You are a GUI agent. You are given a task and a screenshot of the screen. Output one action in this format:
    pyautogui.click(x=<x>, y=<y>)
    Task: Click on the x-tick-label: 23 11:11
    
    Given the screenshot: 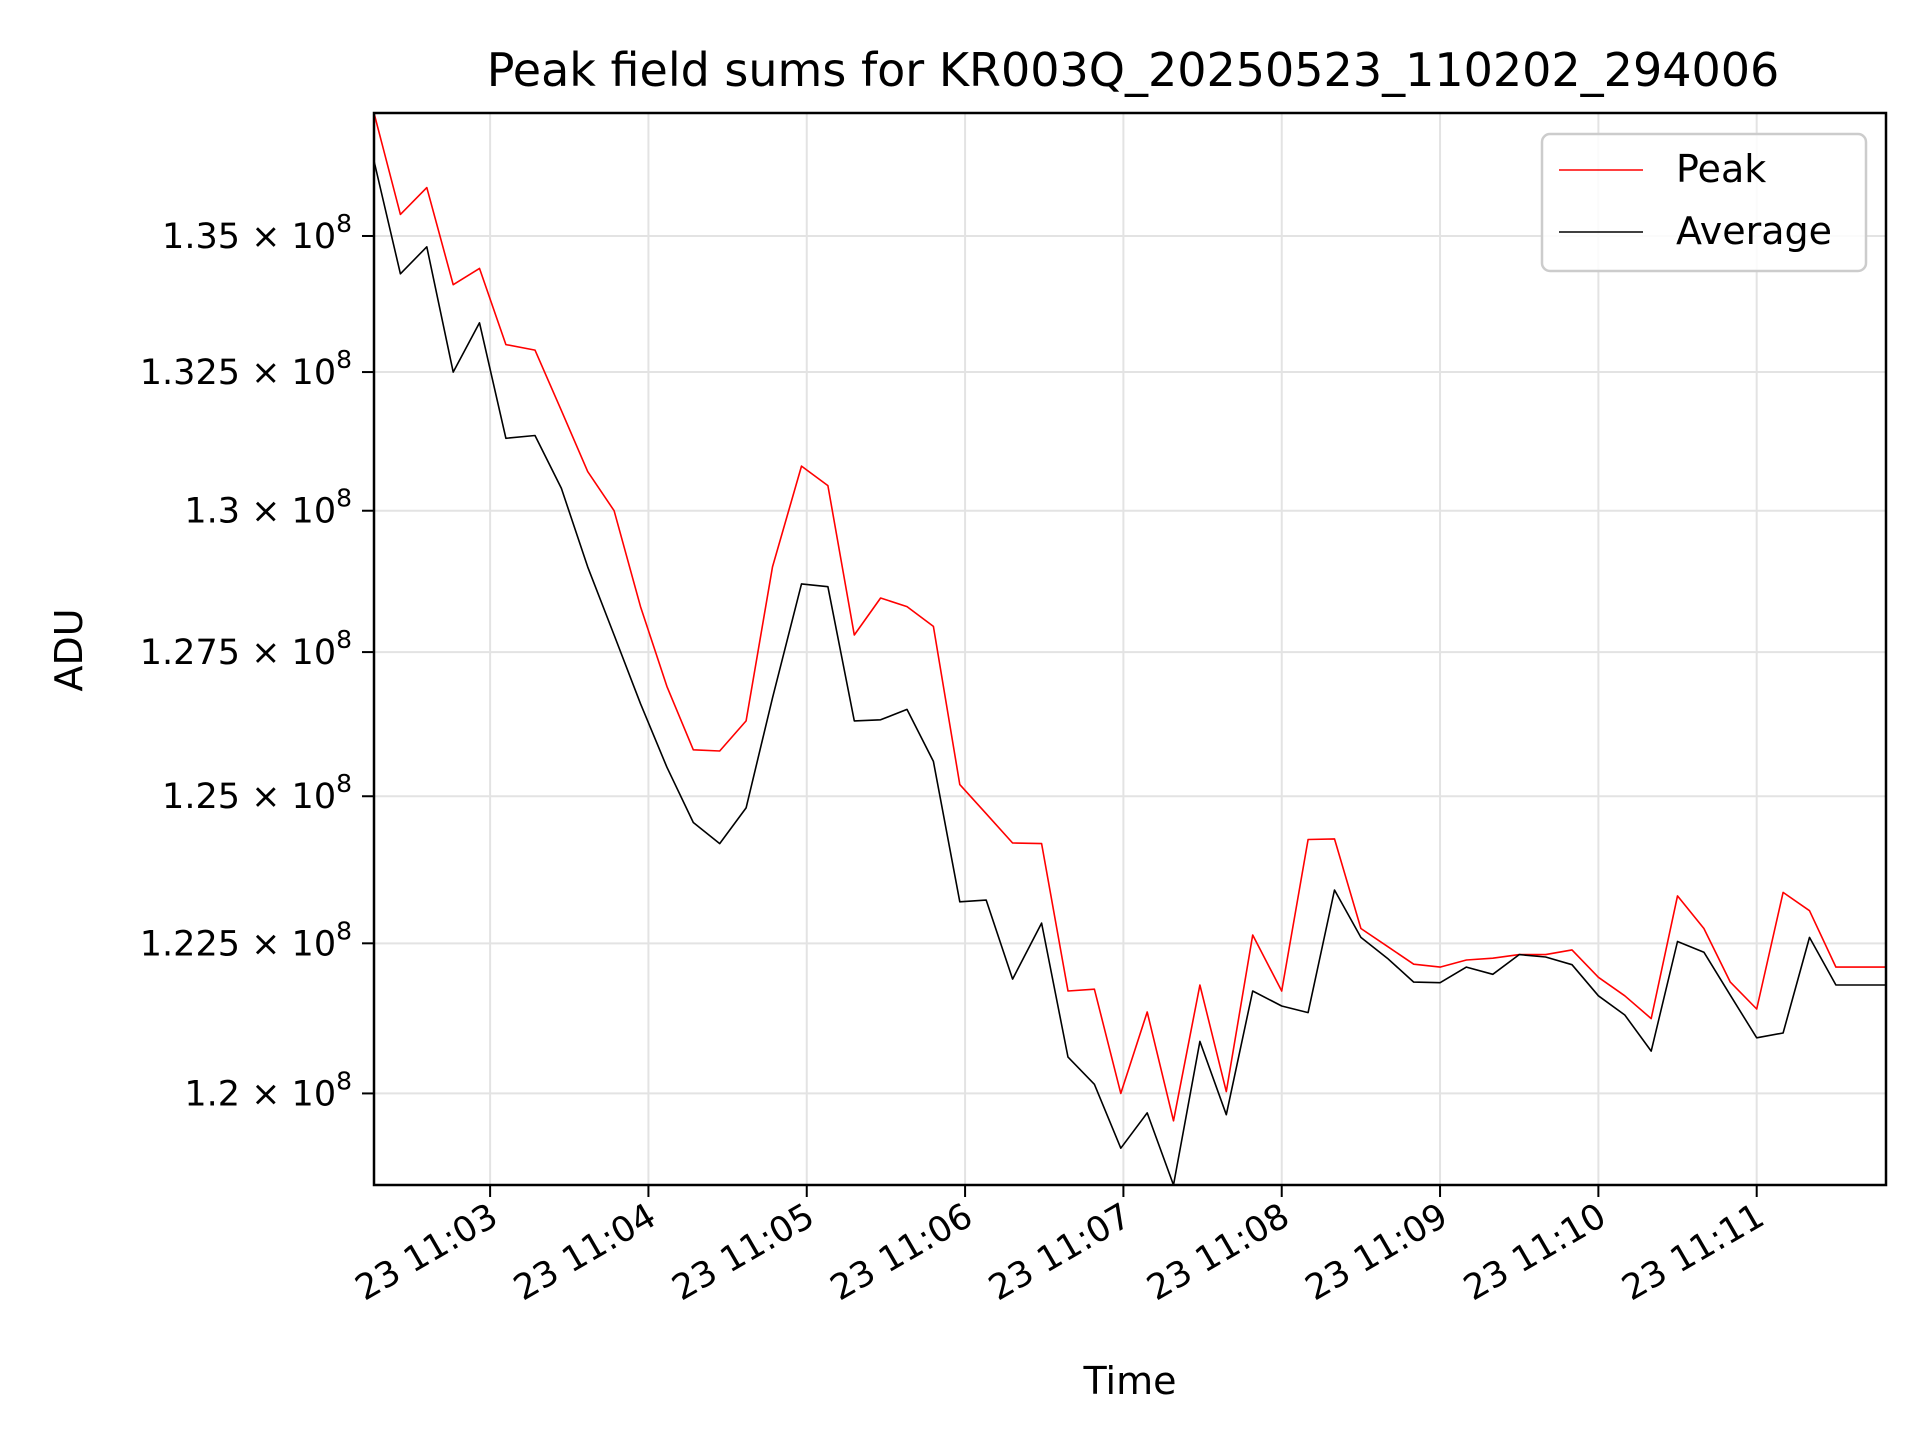 What is the action you would take?
    pyautogui.click(x=1694, y=1252)
    